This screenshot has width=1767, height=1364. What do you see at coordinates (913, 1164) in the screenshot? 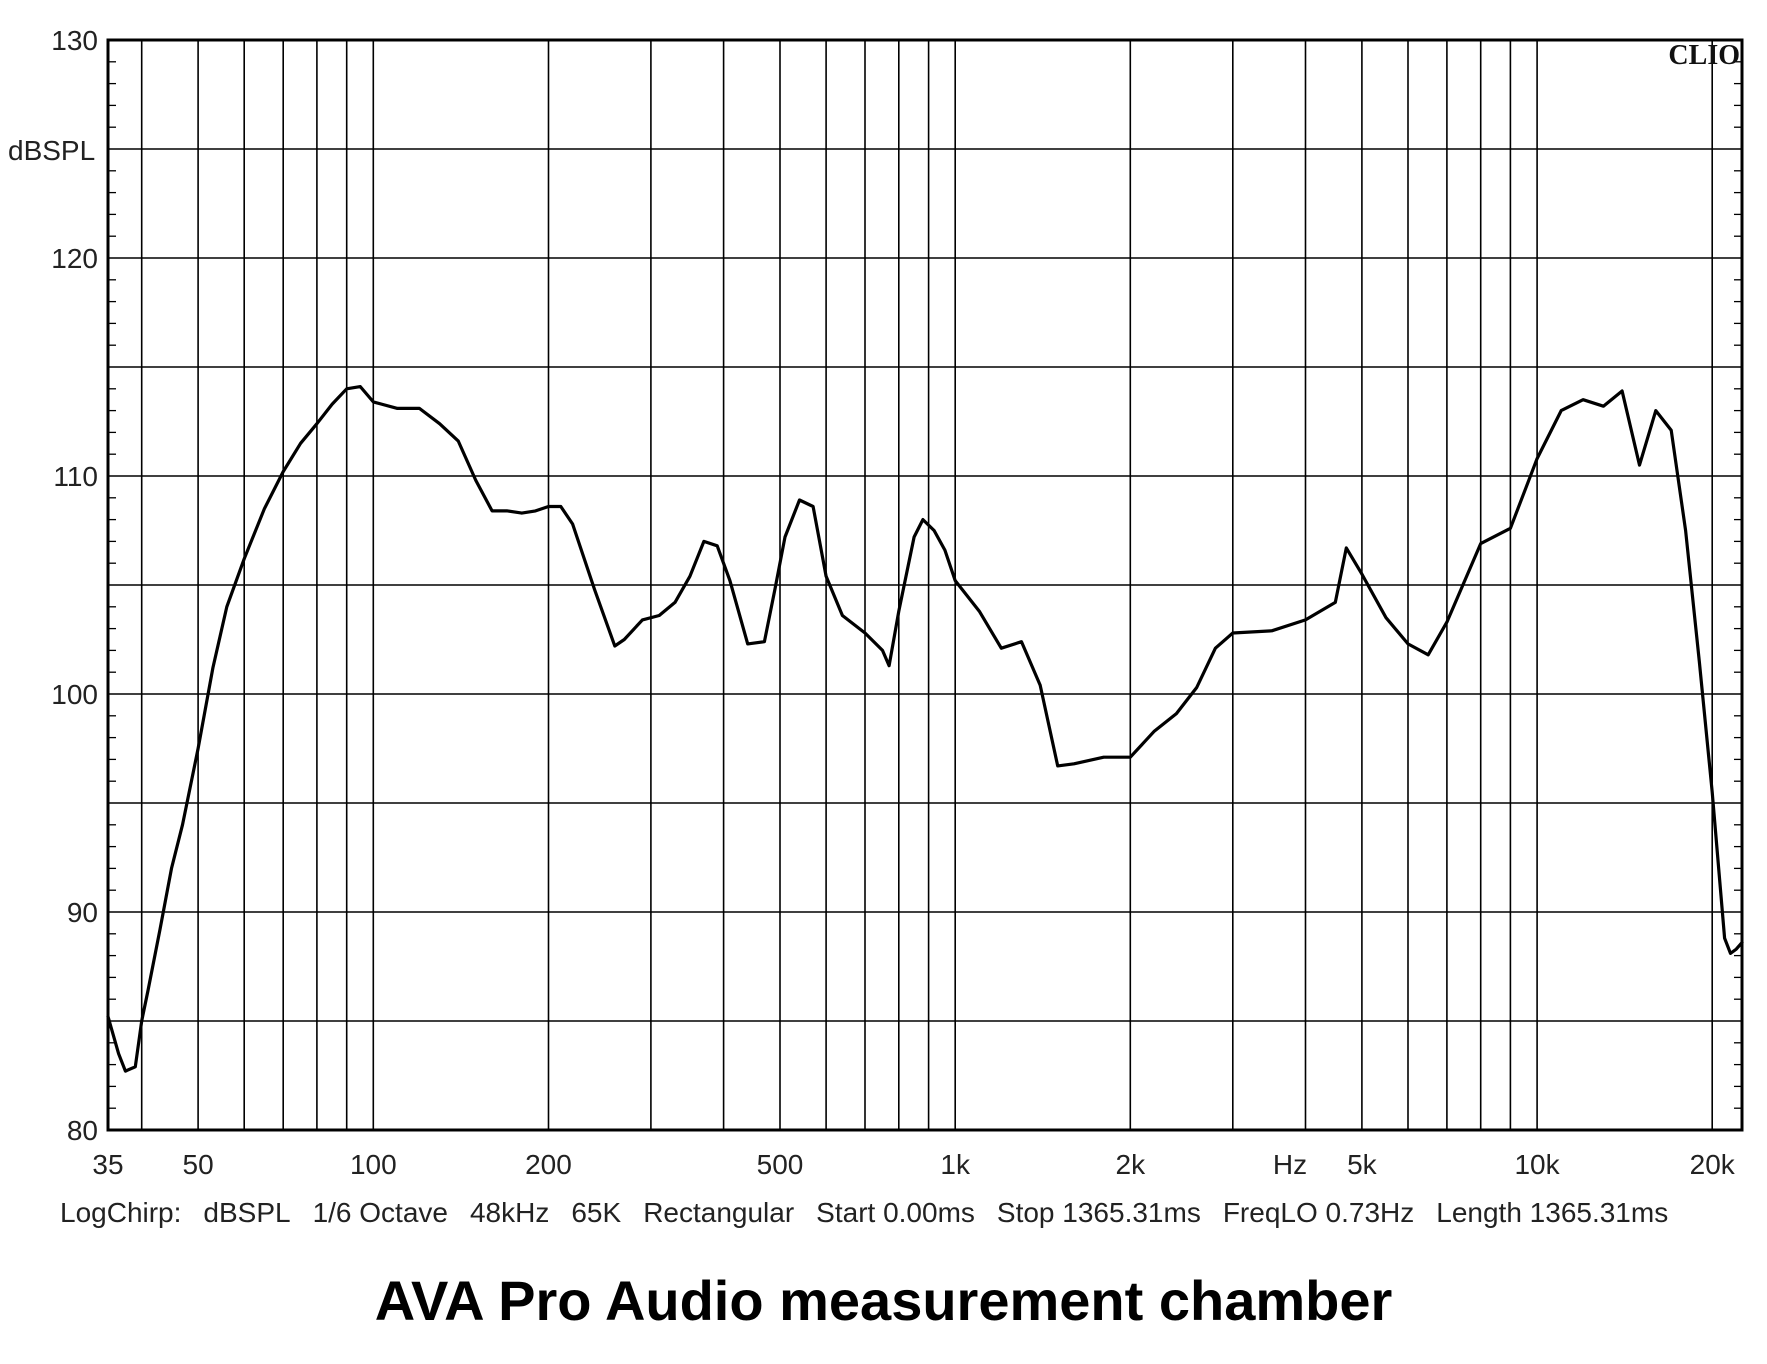
I see `x-tick-labels: 35 50 100 200 500 1k 2k 5k 10k 20k` at bounding box center [913, 1164].